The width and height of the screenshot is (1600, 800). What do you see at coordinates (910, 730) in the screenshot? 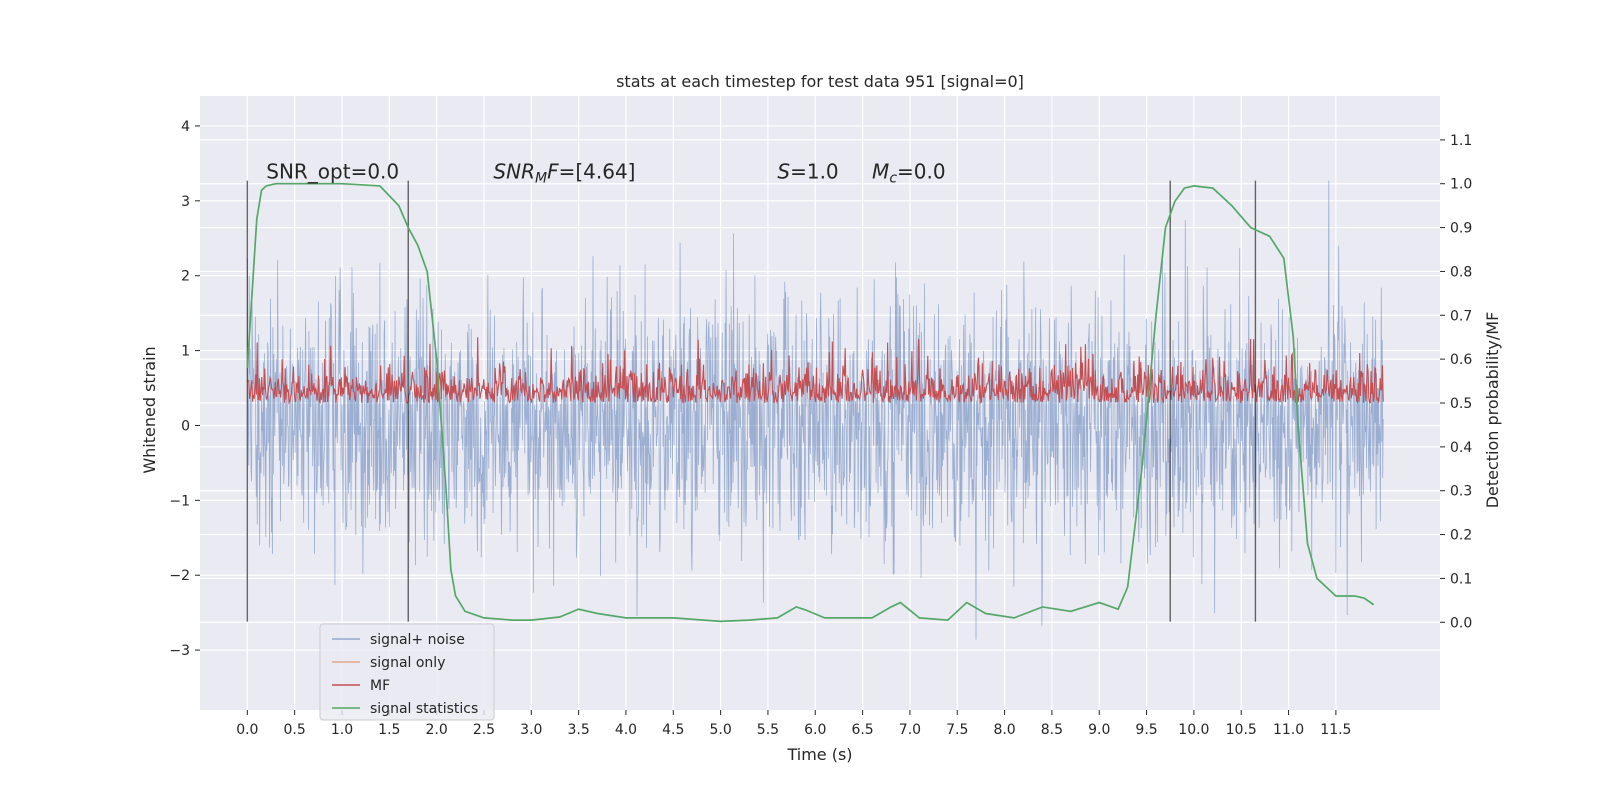
I see `x-tick-label: 7.0` at bounding box center [910, 730].